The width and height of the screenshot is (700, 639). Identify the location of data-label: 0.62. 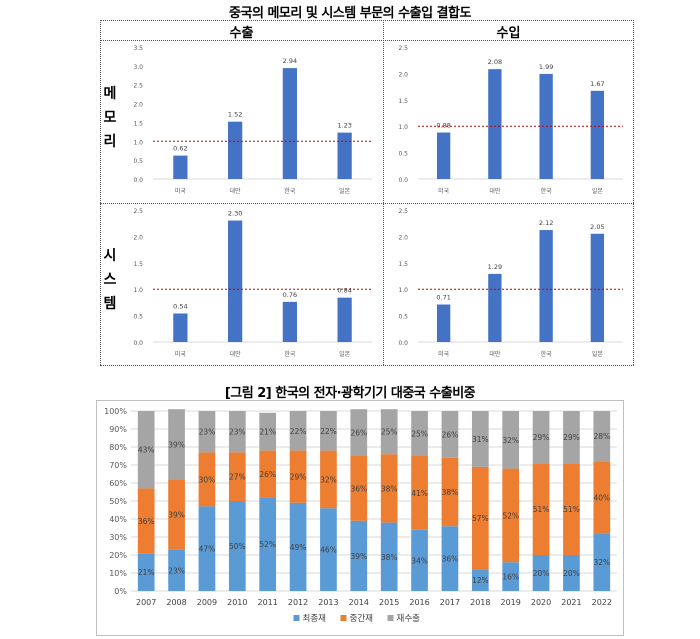
(180, 149).